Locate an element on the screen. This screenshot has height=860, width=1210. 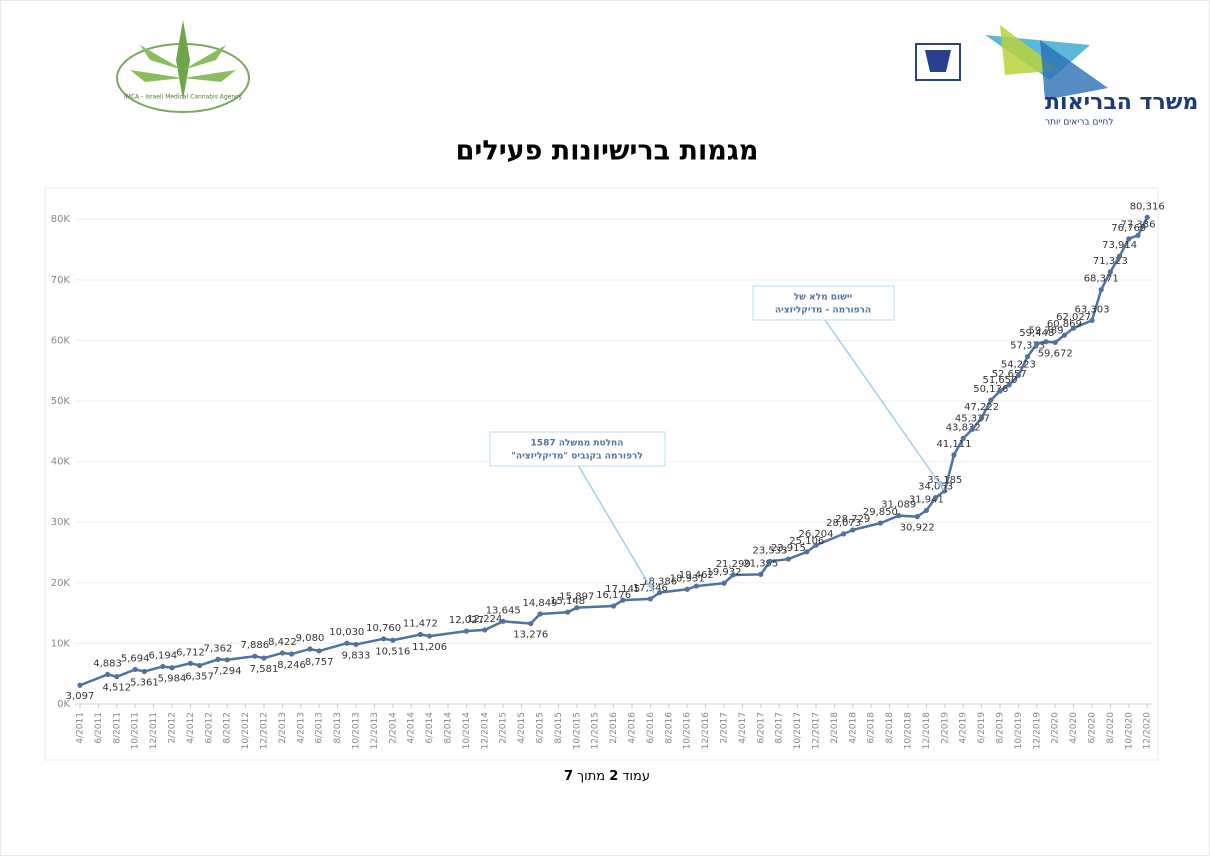
data-label: 10,030 is located at coordinates (346, 632).